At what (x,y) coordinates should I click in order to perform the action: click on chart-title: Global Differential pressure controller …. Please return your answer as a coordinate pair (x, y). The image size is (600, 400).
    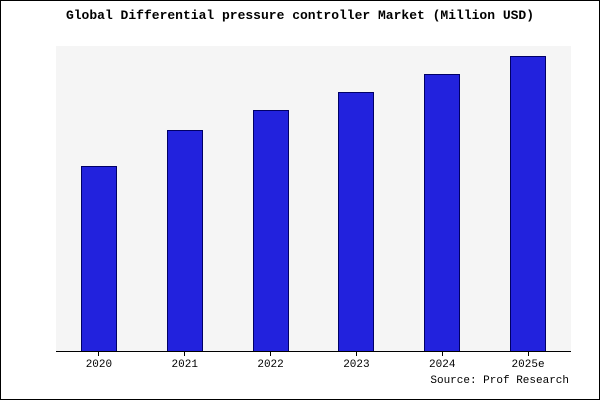
    Looking at the image, I should click on (300, 15).